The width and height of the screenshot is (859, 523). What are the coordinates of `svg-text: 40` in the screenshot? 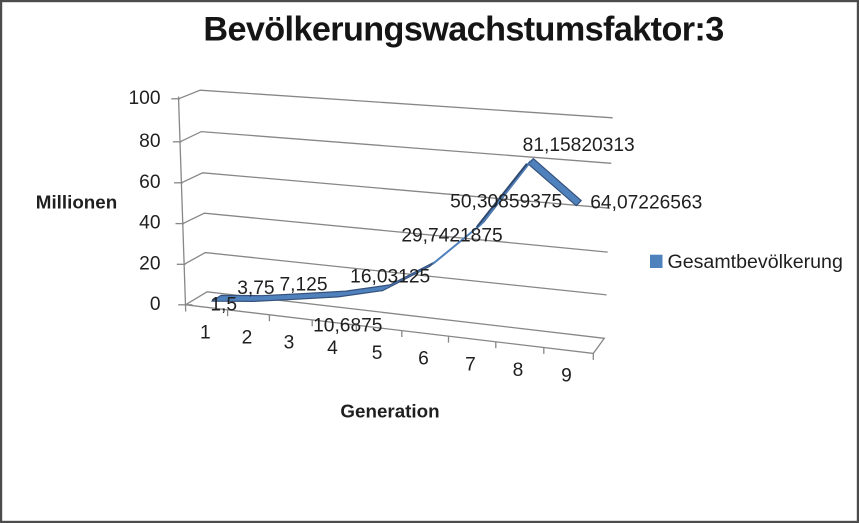 It's located at (149, 223).